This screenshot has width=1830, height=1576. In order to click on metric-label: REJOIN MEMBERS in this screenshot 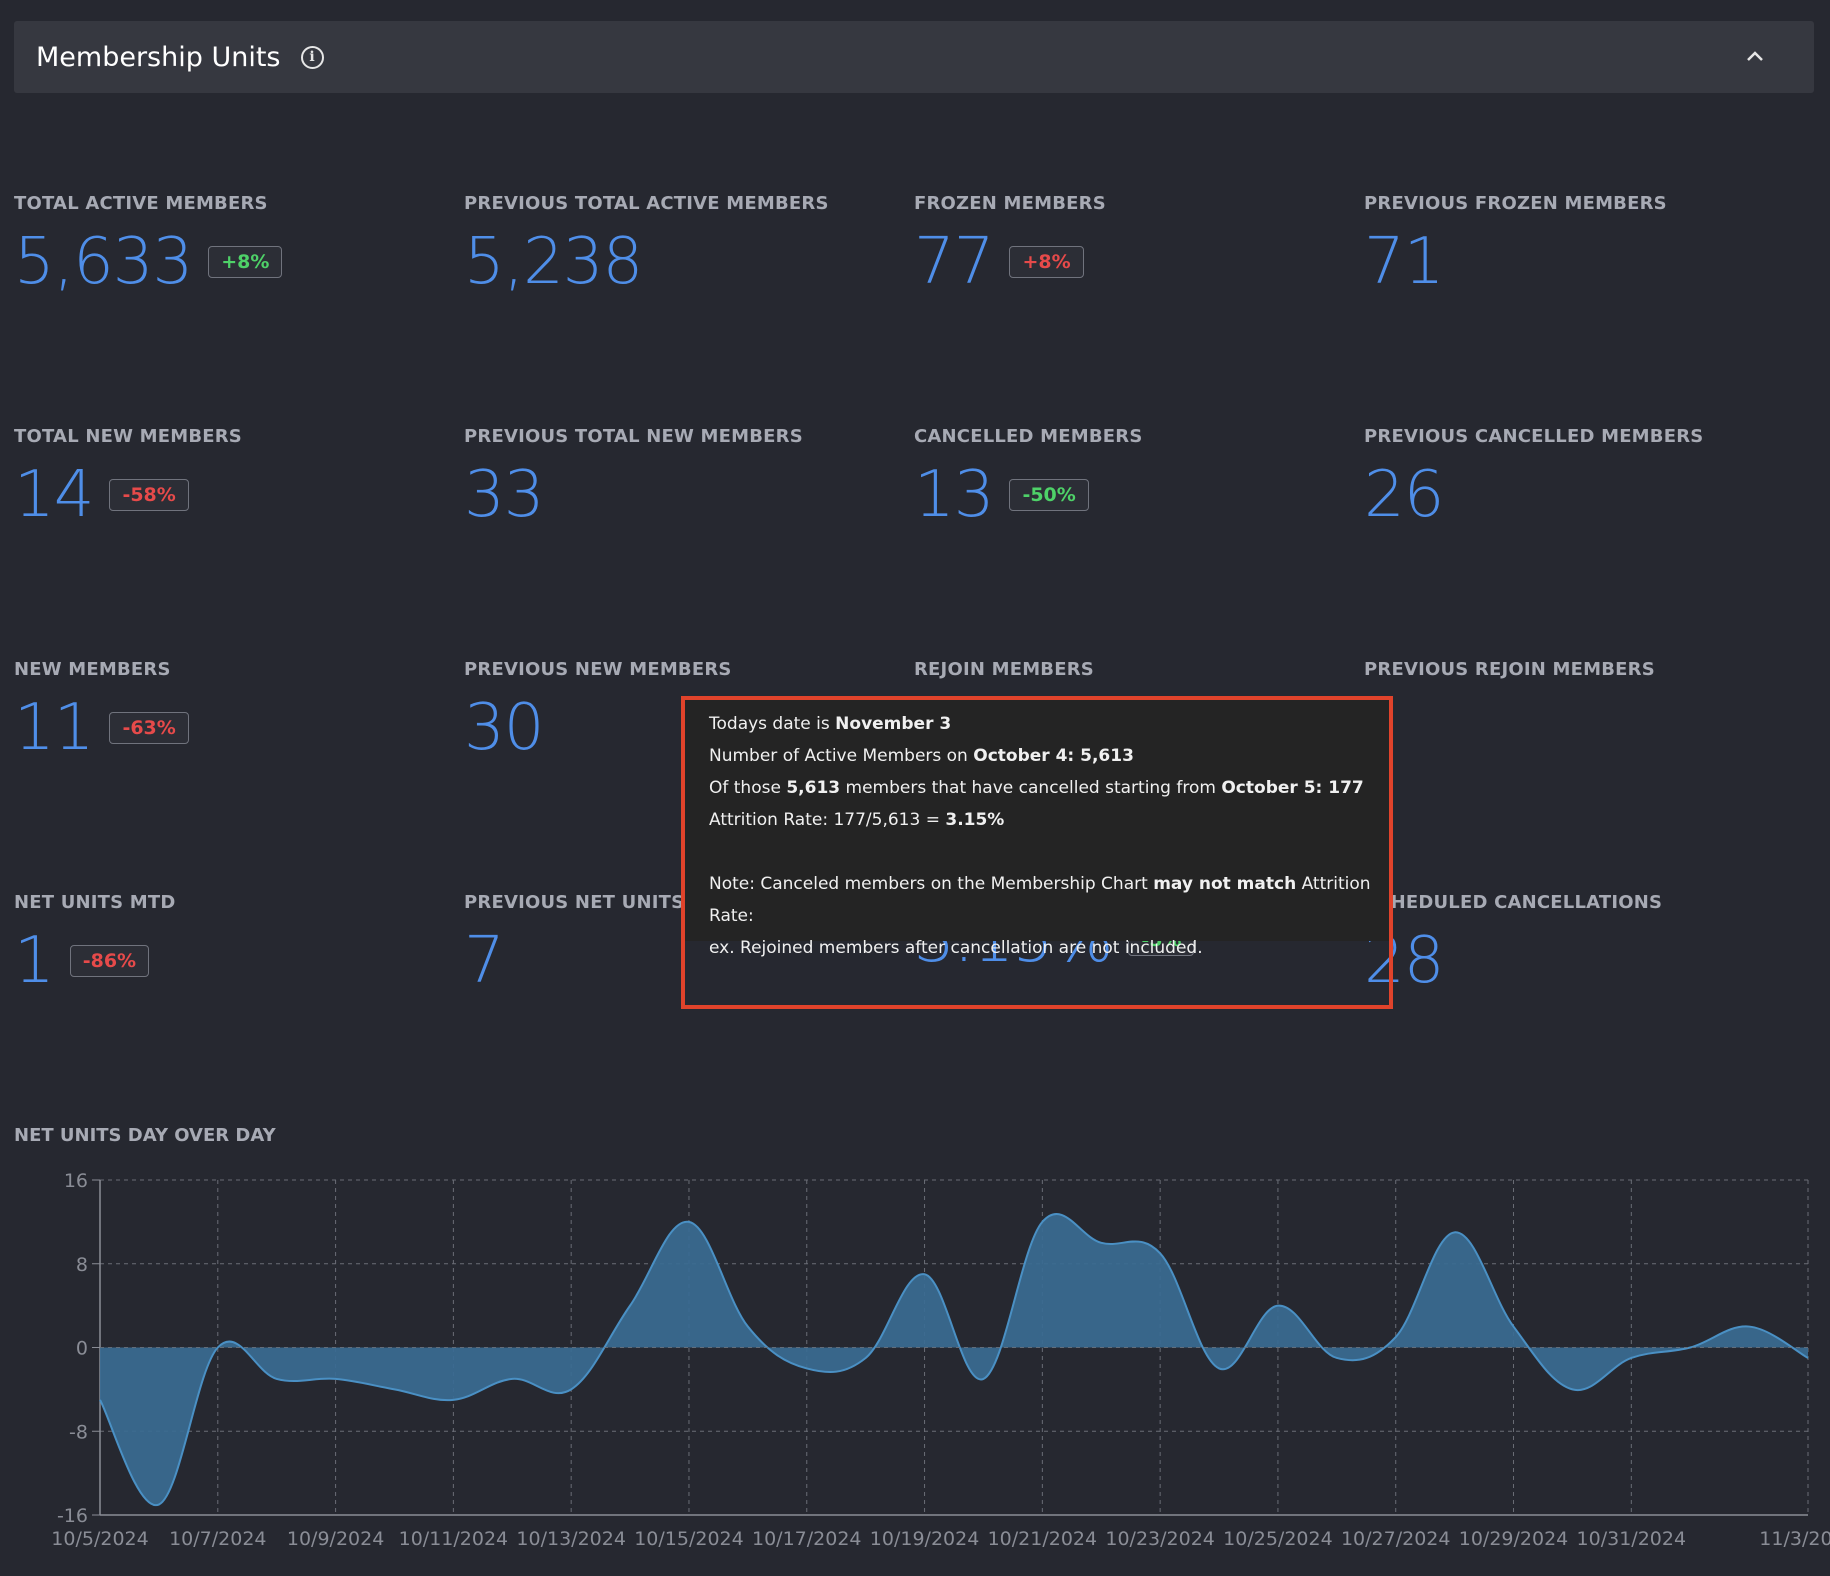, I will do `click(1004, 669)`.